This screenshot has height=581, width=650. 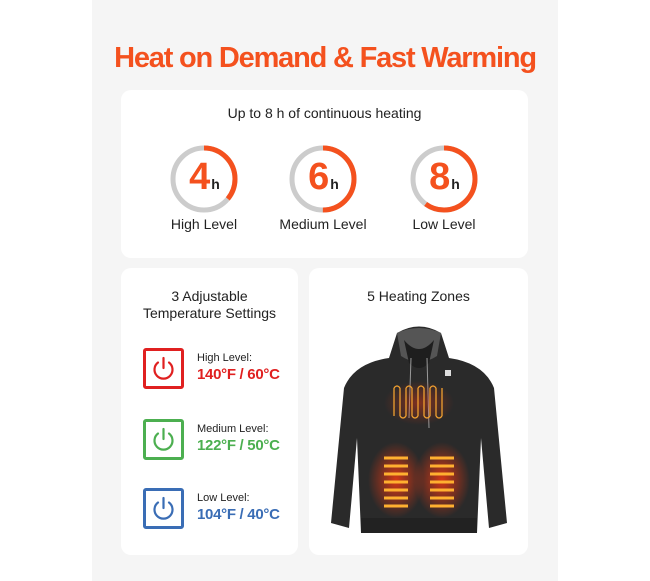 What do you see at coordinates (419, 429) in the screenshot?
I see `hoodie-image` at bounding box center [419, 429].